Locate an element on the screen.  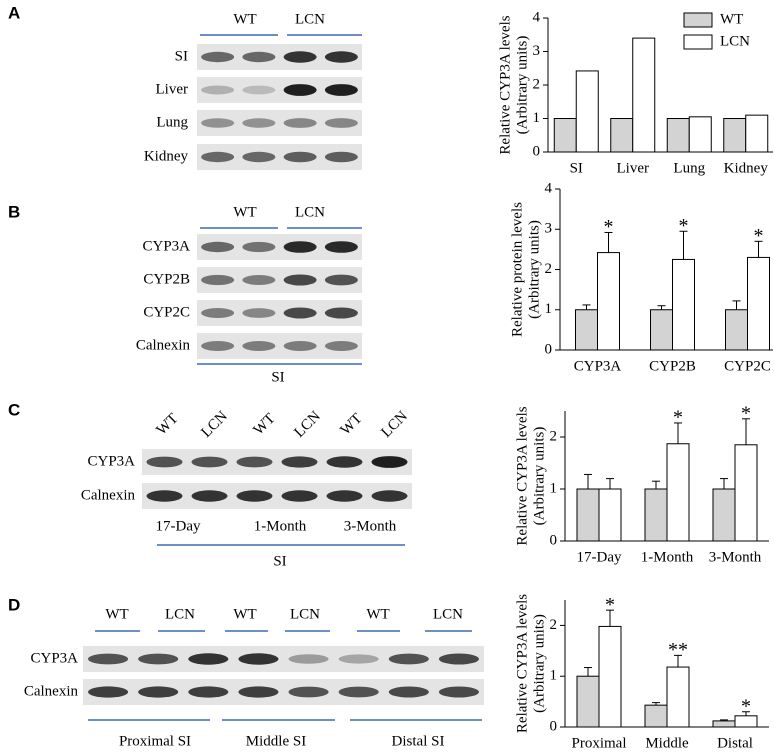
row-label: Lung is located at coordinates (172, 122).